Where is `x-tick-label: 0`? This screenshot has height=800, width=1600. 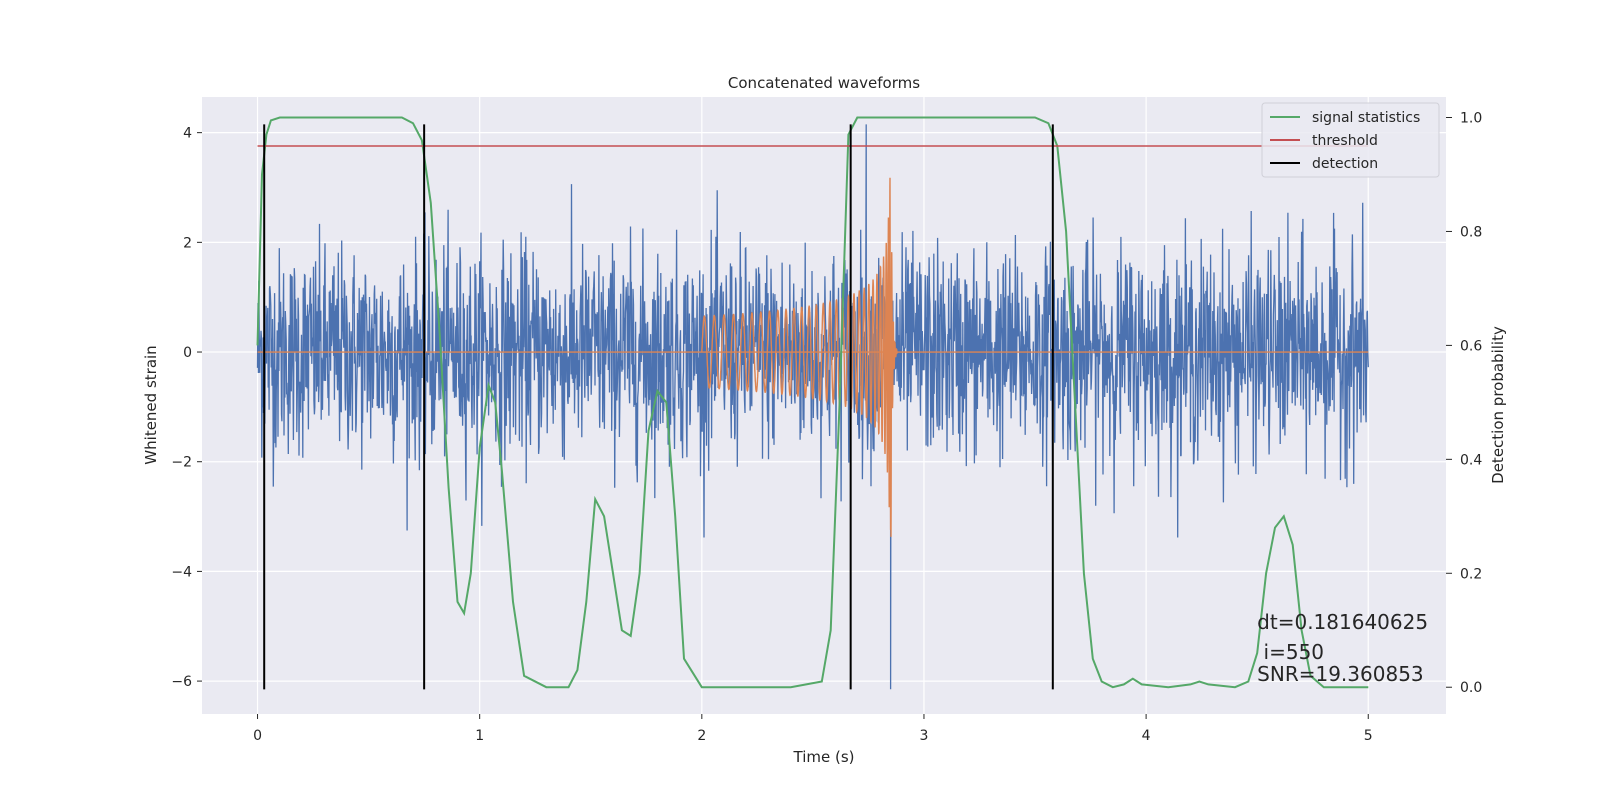
x-tick-label: 0 is located at coordinates (257, 736).